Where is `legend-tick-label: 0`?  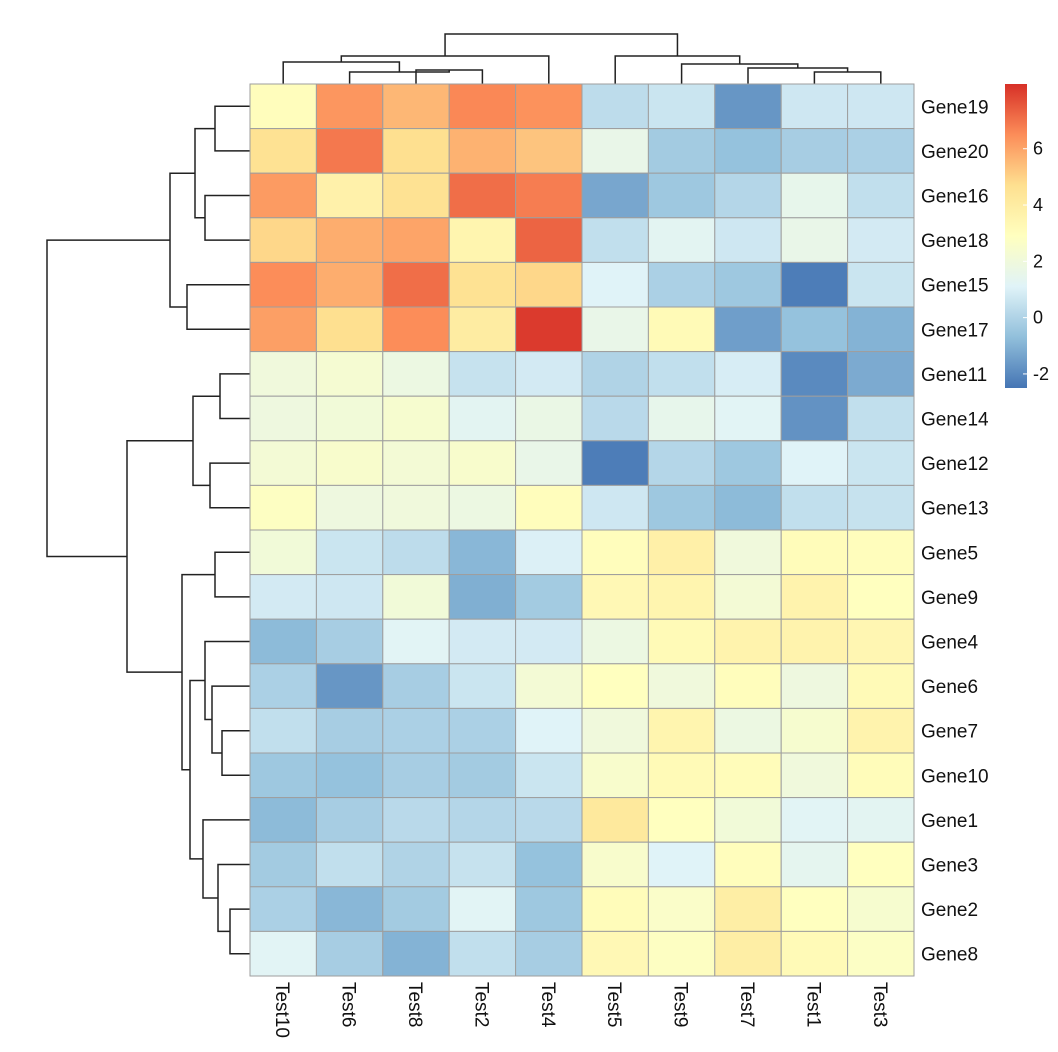
legend-tick-label: 0 is located at coordinates (1038, 318).